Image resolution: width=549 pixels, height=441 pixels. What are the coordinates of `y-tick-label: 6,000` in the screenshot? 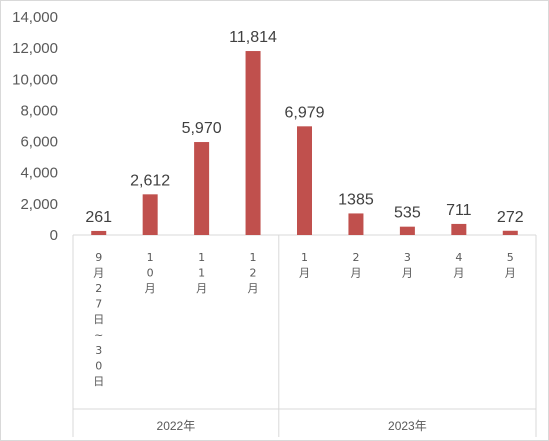 It's located at (39, 142).